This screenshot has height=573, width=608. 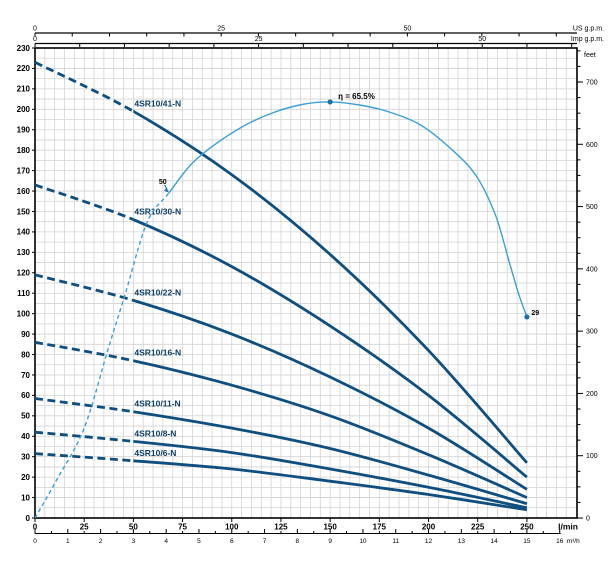 What do you see at coordinates (24, 150) in the screenshot?
I see `svg-text: 180` at bounding box center [24, 150].